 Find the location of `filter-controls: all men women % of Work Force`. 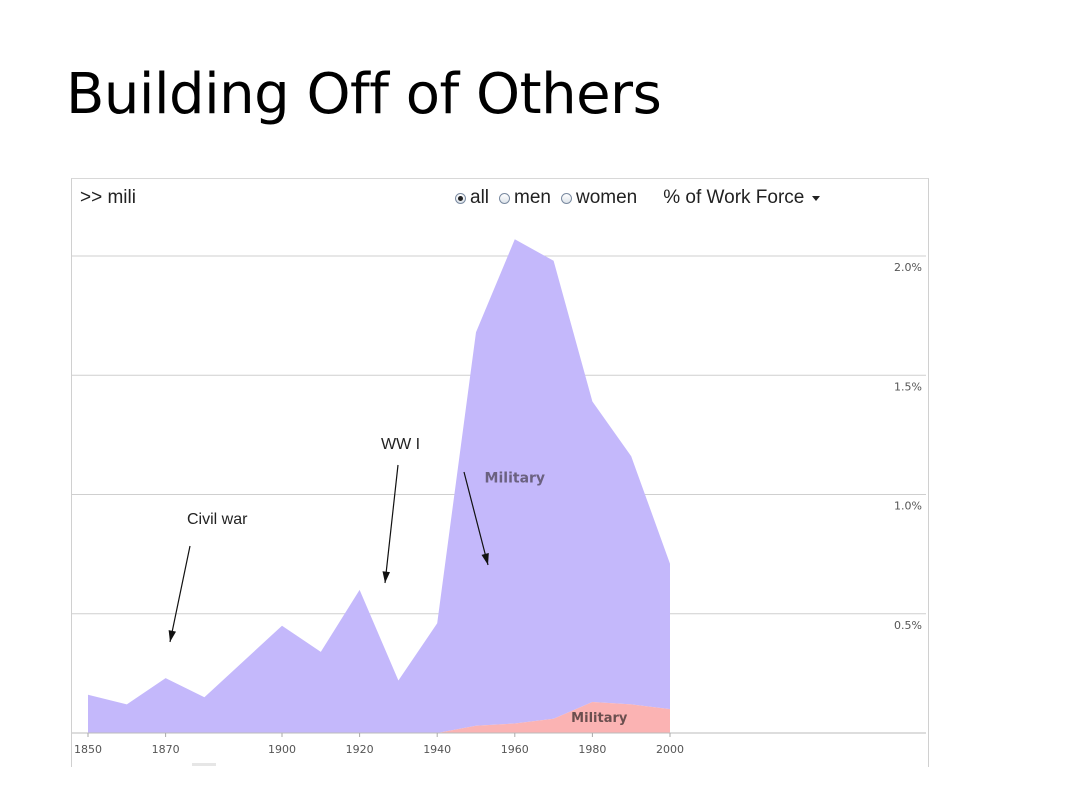

filter-controls: all men women % of Work Force is located at coordinates (638, 198).